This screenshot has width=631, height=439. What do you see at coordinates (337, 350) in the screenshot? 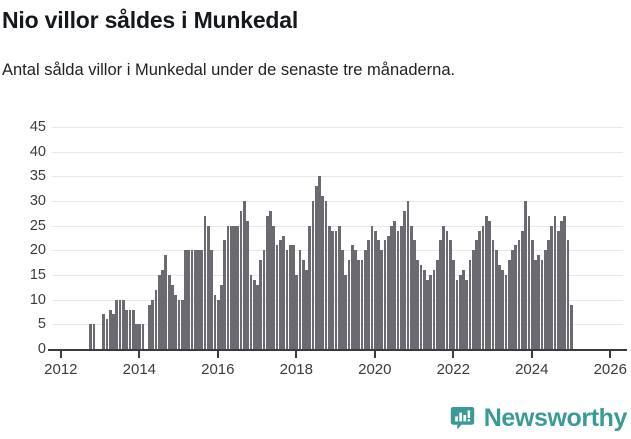
I see `axis-baseline` at bounding box center [337, 350].